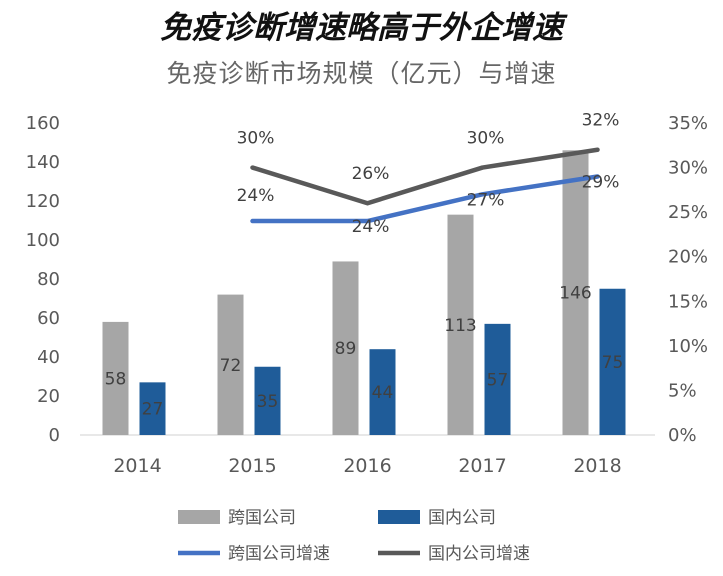 This screenshot has height=576, width=723. What do you see at coordinates (462, 518) in the screenshot?
I see `legend-label-domestic: 国内公司` at bounding box center [462, 518].